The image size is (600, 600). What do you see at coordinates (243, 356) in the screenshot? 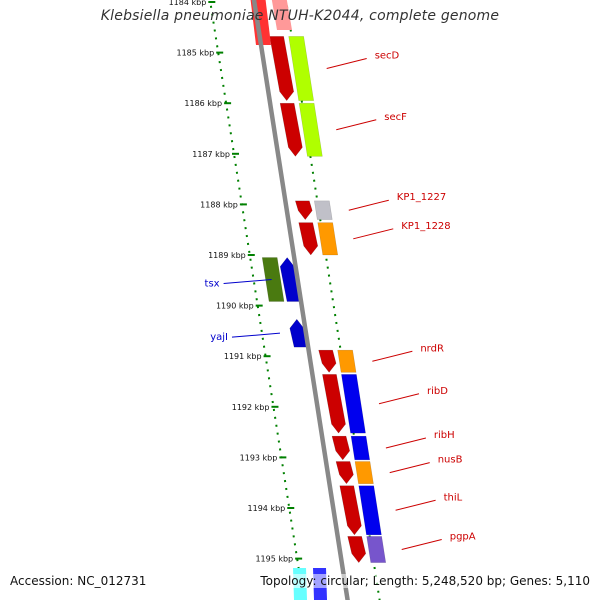
I see `scale-label: 1191 kbp` at bounding box center [243, 356].